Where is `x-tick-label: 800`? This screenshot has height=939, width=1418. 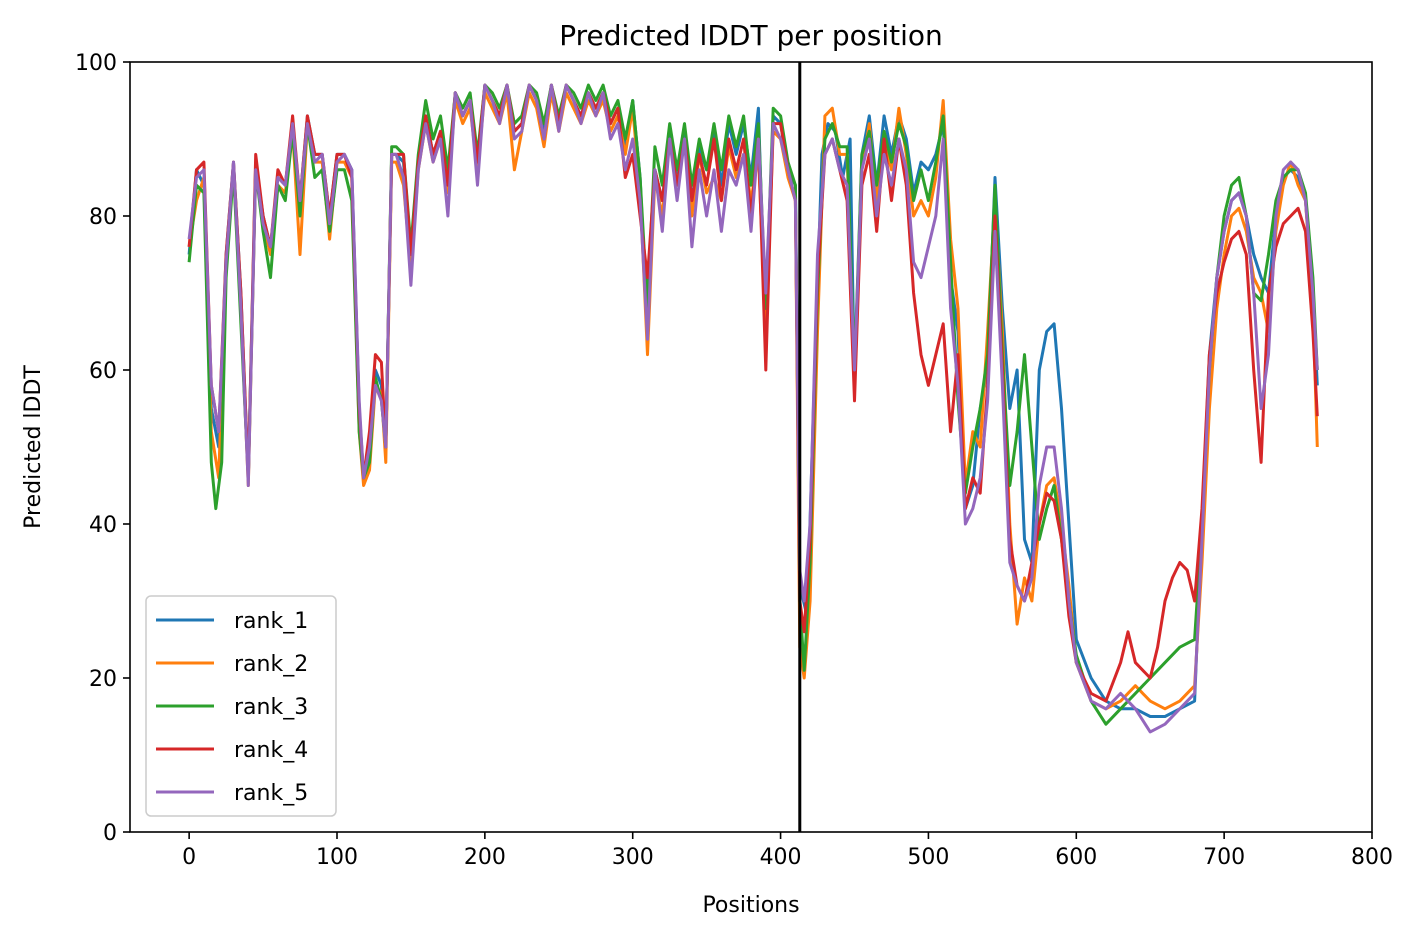
x-tick-label: 800 is located at coordinates (1372, 857).